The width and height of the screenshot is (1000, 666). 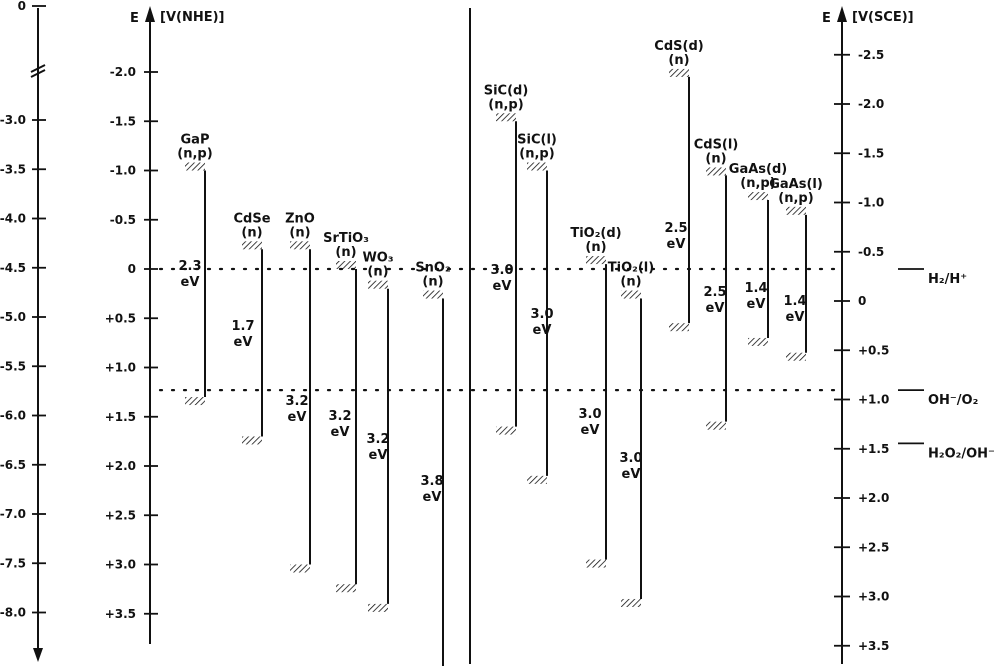 I want to click on nhe-axis-tick-label: -0.5, so click(x=123, y=220).